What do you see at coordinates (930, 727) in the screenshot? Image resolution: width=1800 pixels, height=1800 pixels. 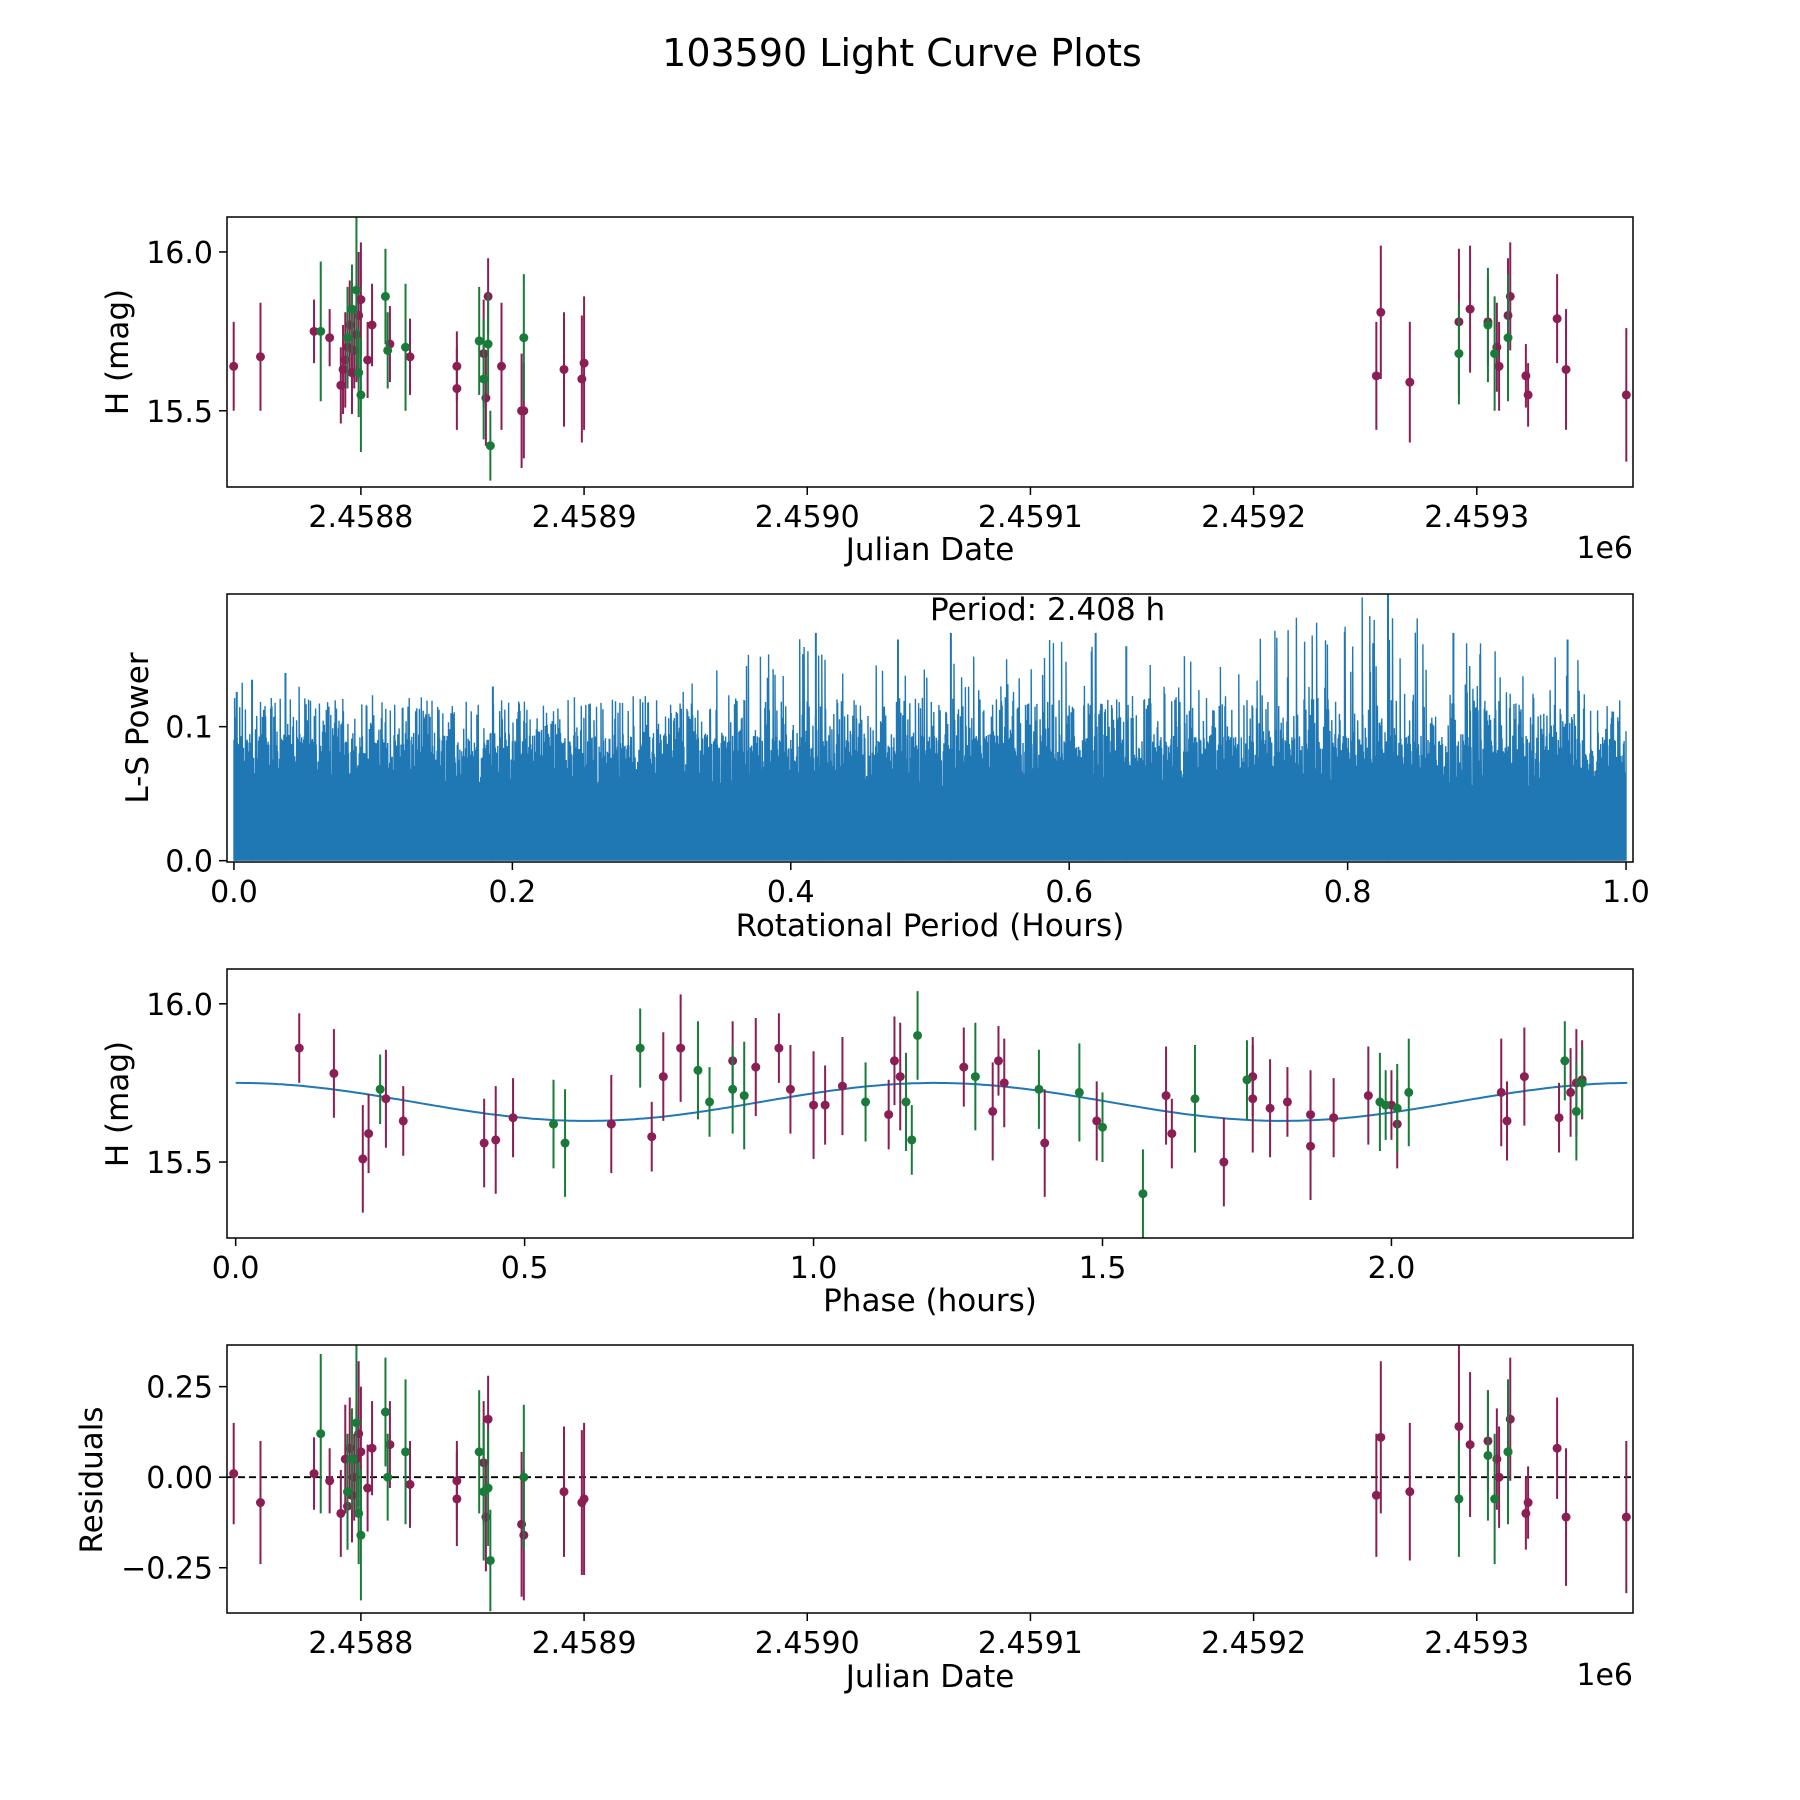 I see `periodogram-plot-area` at bounding box center [930, 727].